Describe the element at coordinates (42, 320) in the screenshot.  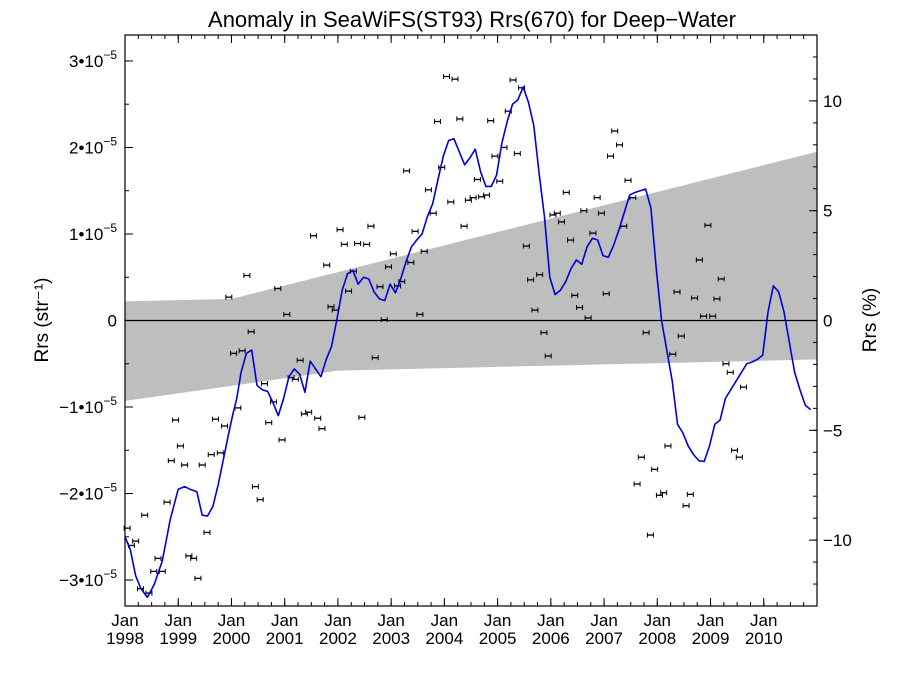
I see `y-axis-label: Rrs (str⁻¹)` at that location.